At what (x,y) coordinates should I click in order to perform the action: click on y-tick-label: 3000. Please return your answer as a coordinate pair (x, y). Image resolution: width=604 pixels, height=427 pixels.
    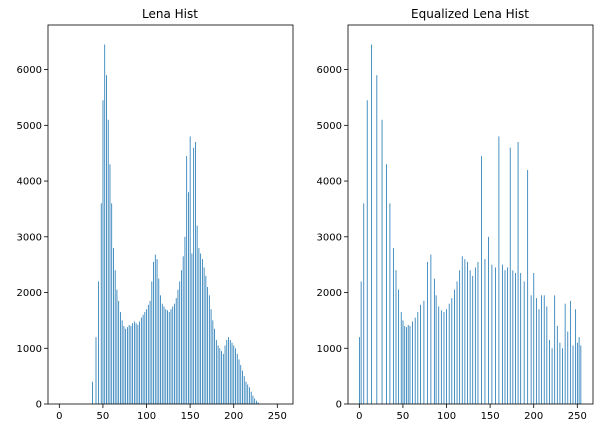
    Looking at the image, I should click on (29, 237).